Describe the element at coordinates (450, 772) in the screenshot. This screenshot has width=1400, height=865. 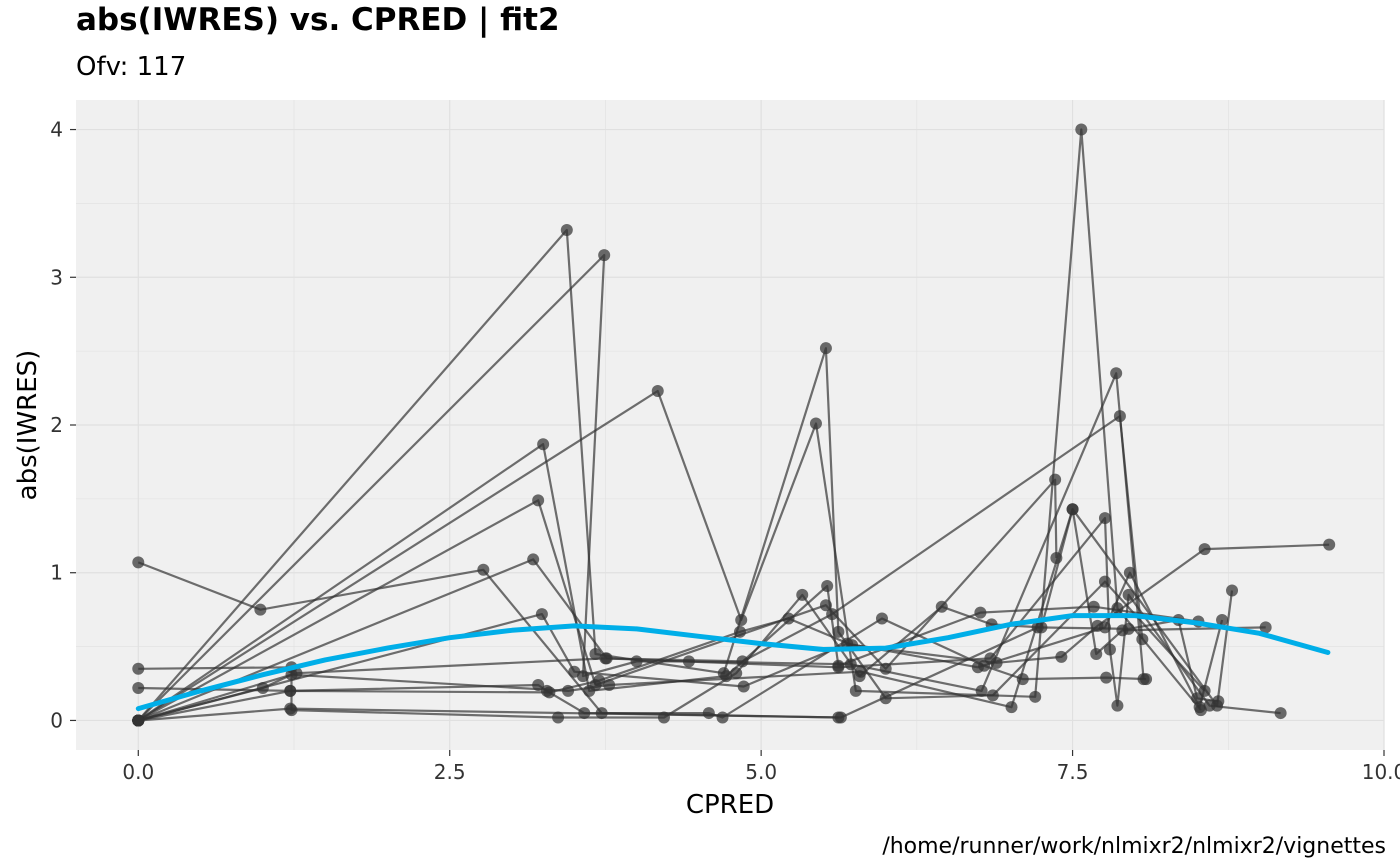
I see `x-tick-label: 2.5` at that location.